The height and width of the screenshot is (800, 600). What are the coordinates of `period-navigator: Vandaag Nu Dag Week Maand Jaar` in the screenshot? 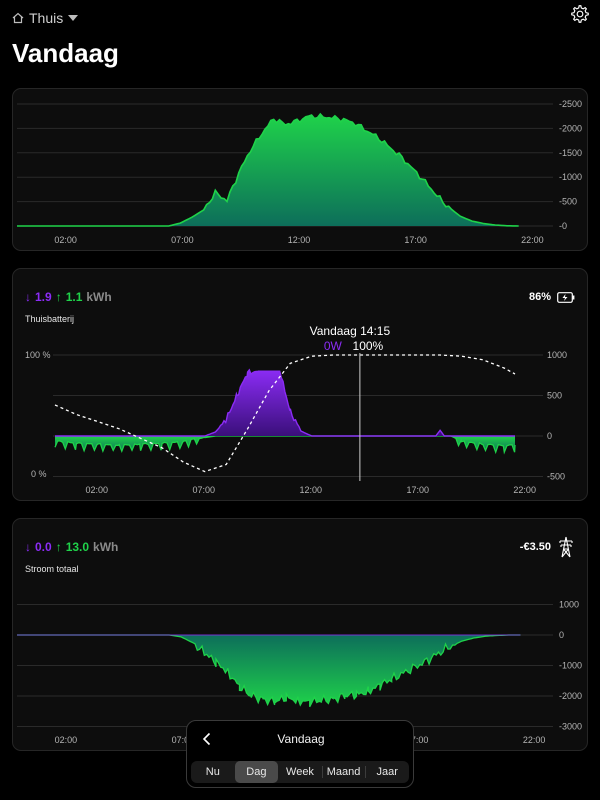 It's located at (300, 754).